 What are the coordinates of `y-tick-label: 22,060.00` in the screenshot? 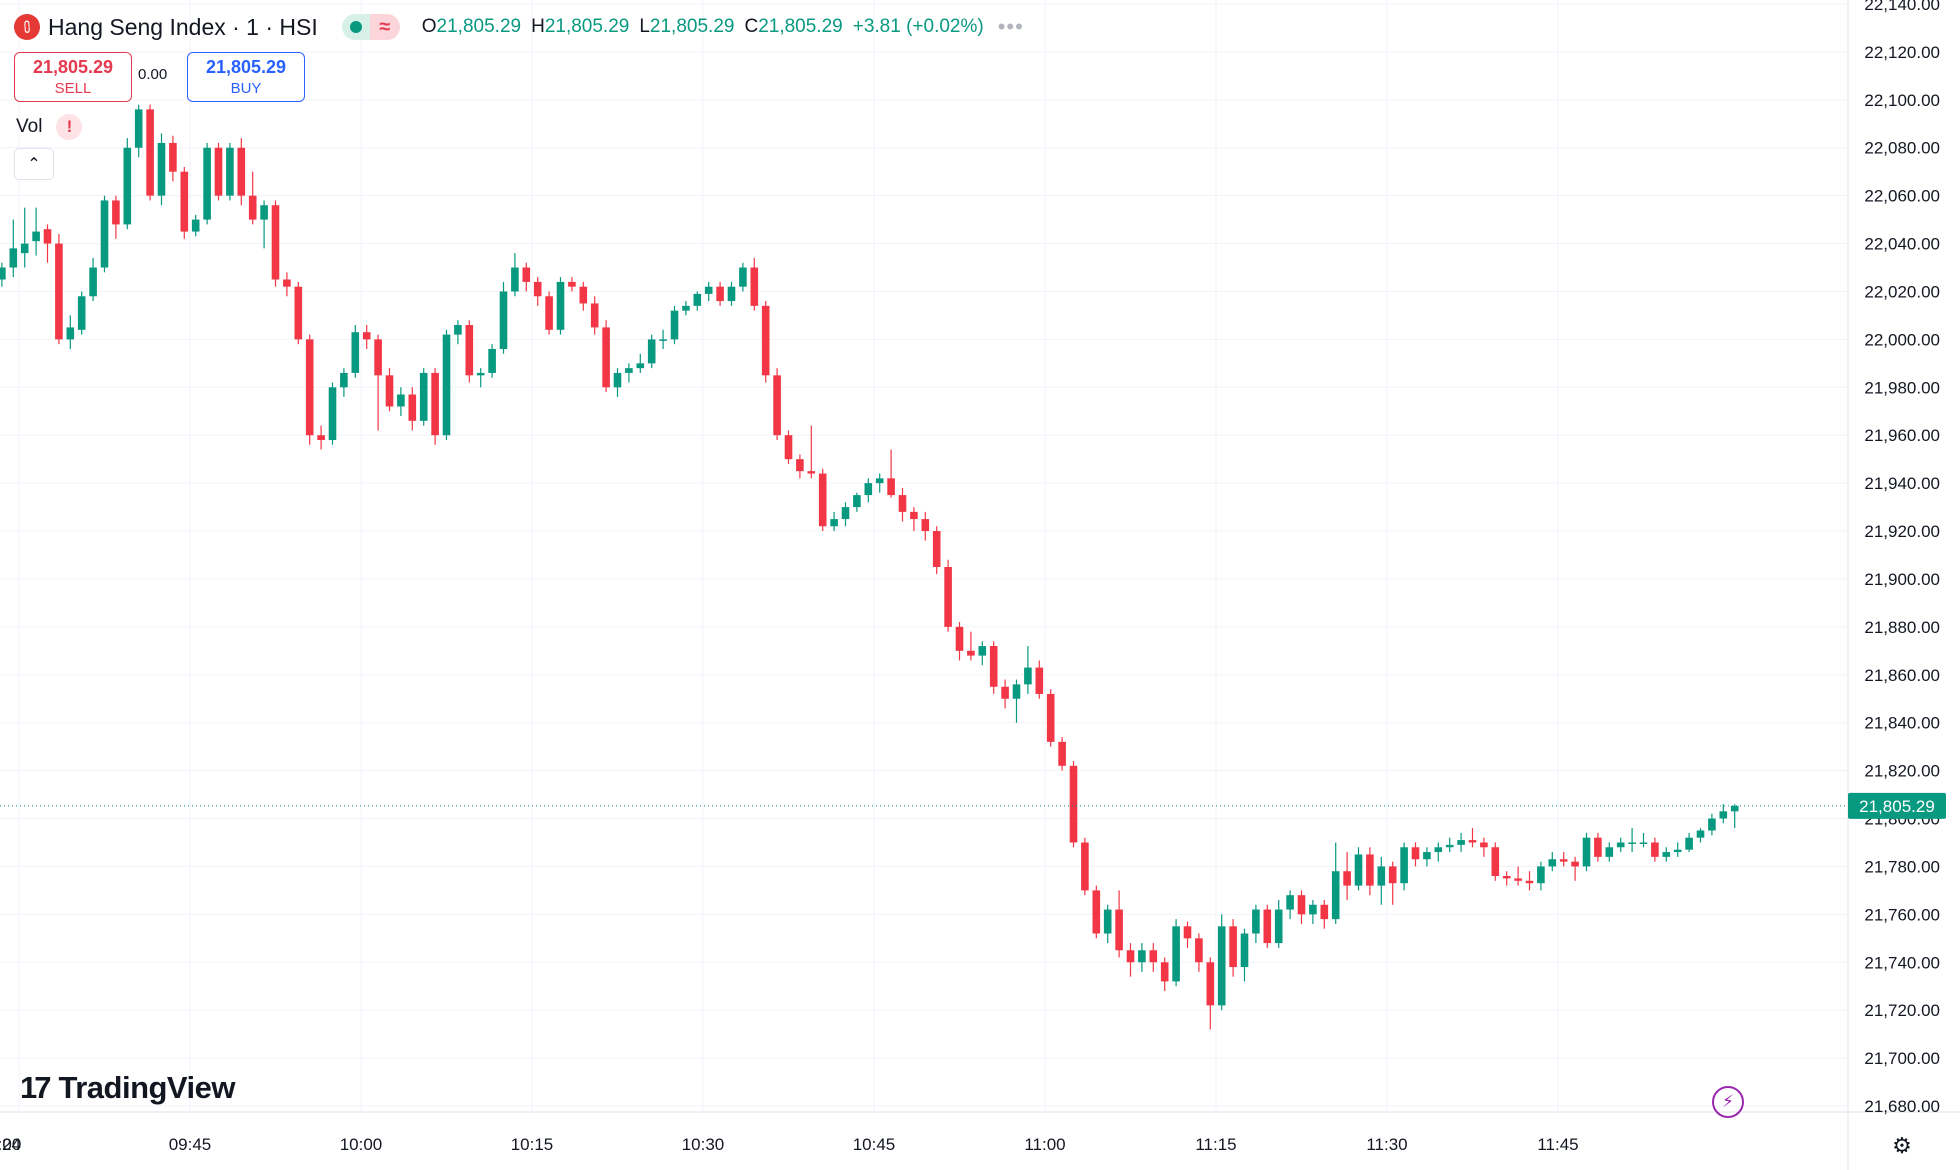 It's located at (1902, 196).